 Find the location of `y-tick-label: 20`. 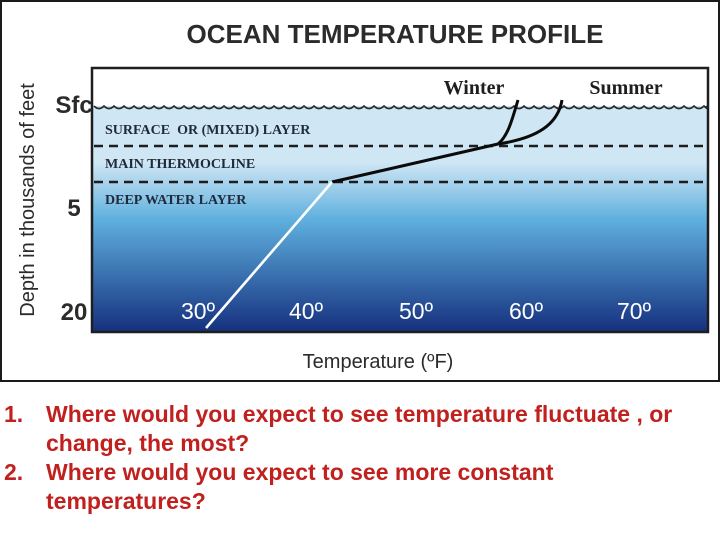

y-tick-label: 20 is located at coordinates (74, 312).